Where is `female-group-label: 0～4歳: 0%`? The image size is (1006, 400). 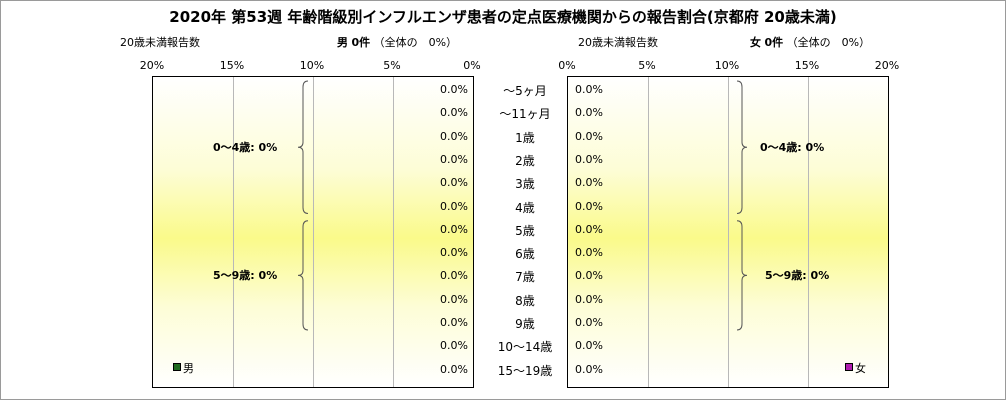 female-group-label: 0～4歳: 0% is located at coordinates (792, 148).